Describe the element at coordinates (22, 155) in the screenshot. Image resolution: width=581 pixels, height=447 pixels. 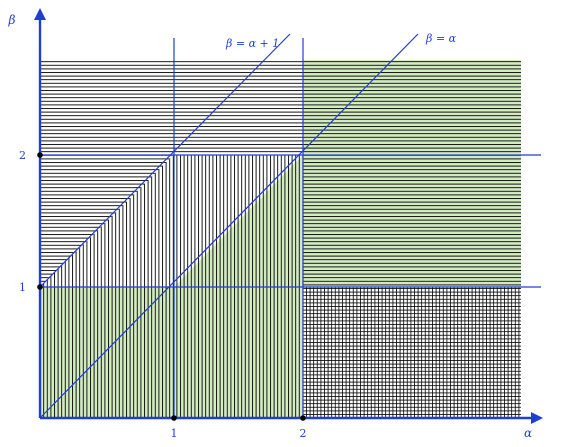
I see `y-tick-label-2: 2` at that location.